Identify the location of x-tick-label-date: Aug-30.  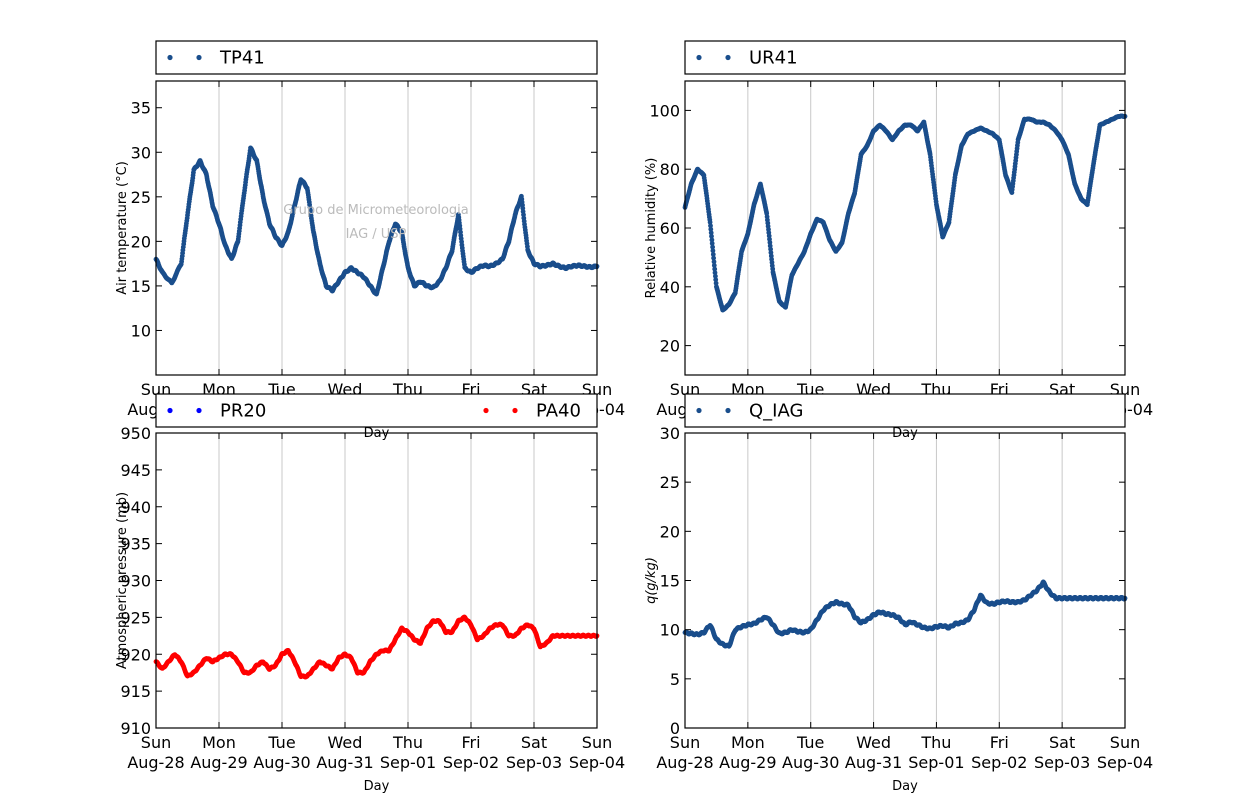
(281, 762).